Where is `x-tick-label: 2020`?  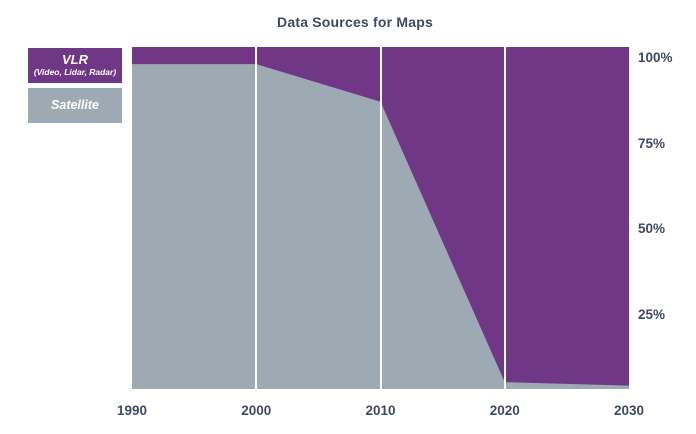 x-tick-label: 2020 is located at coordinates (504, 410).